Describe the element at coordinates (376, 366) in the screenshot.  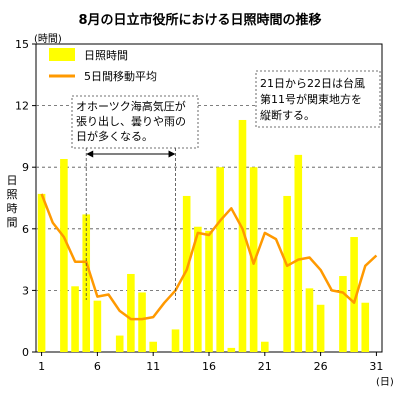
I see `x-tick-label: 31` at that location.